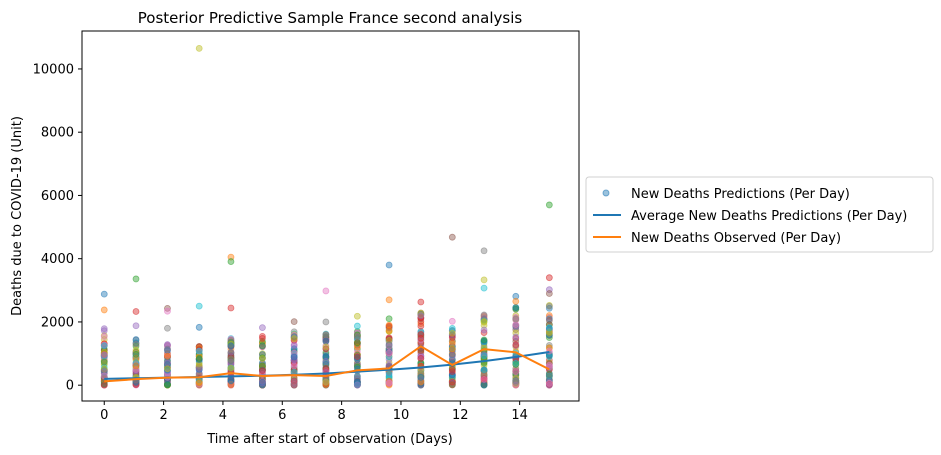 This screenshot has height=455, width=941. What do you see at coordinates (57, 228) in the screenshot?
I see `y-axis-ticks: 0 2000 4000 6000 8000 10000` at bounding box center [57, 228].